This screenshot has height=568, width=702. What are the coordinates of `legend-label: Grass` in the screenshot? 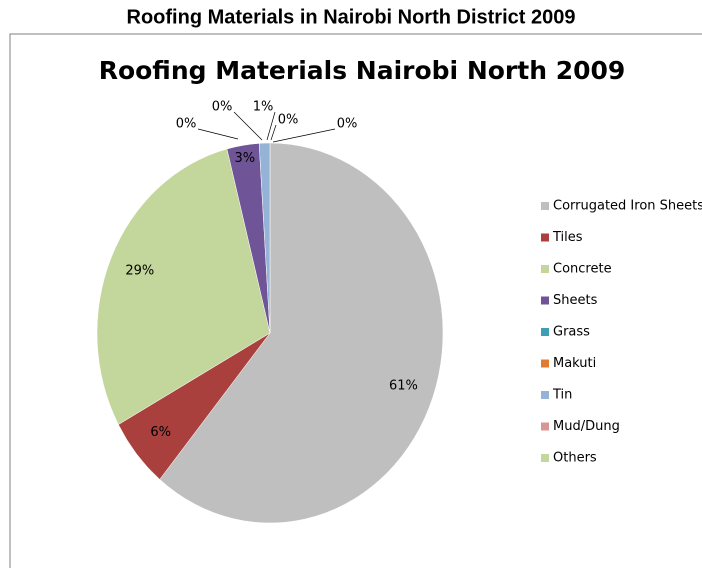 It's located at (571, 332).